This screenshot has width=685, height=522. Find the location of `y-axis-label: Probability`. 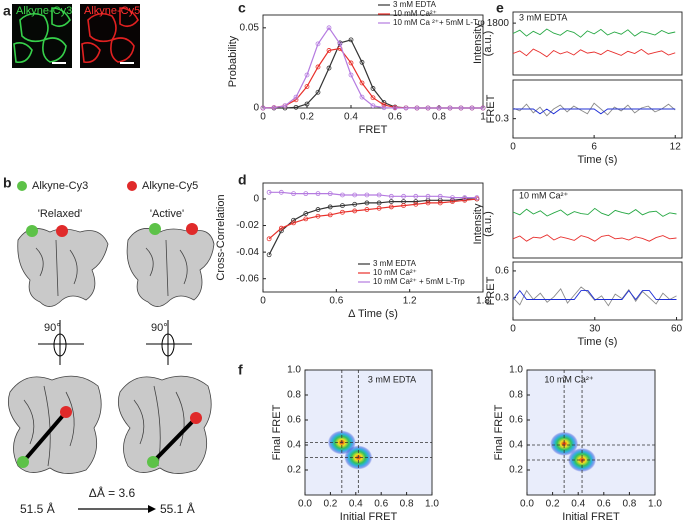

y-axis-label: Probability is located at coordinates (233, 61).